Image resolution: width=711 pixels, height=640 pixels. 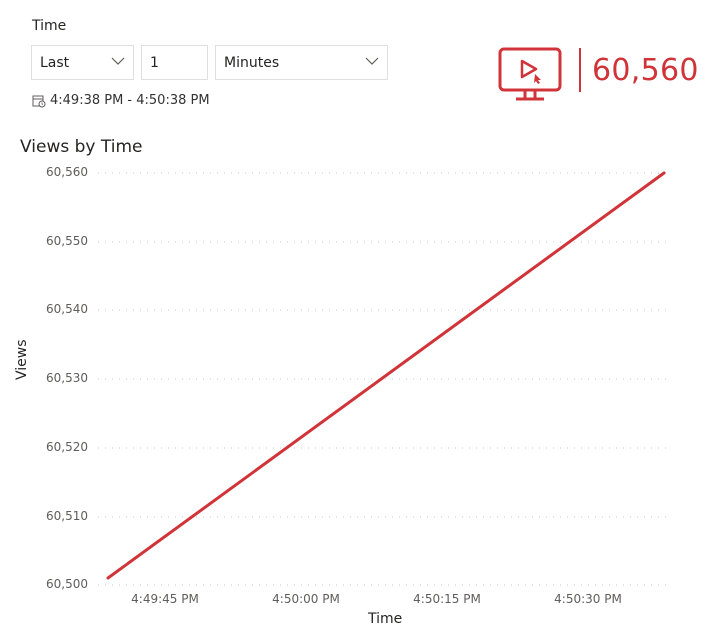 I want to click on y-tick: 60,560, so click(x=67, y=172).